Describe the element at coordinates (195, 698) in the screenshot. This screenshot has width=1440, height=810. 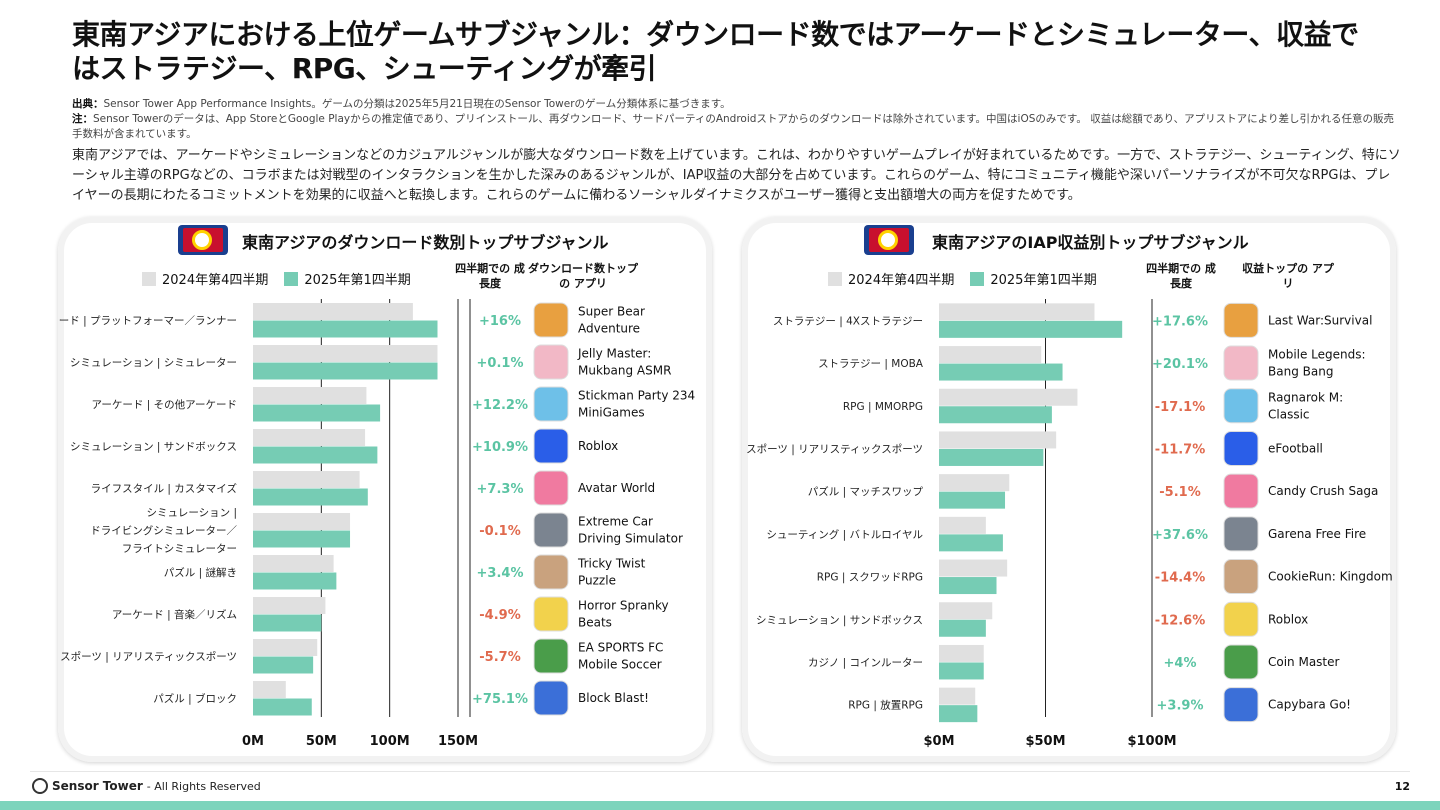
I see `category-label: パズル | ブロック` at that location.